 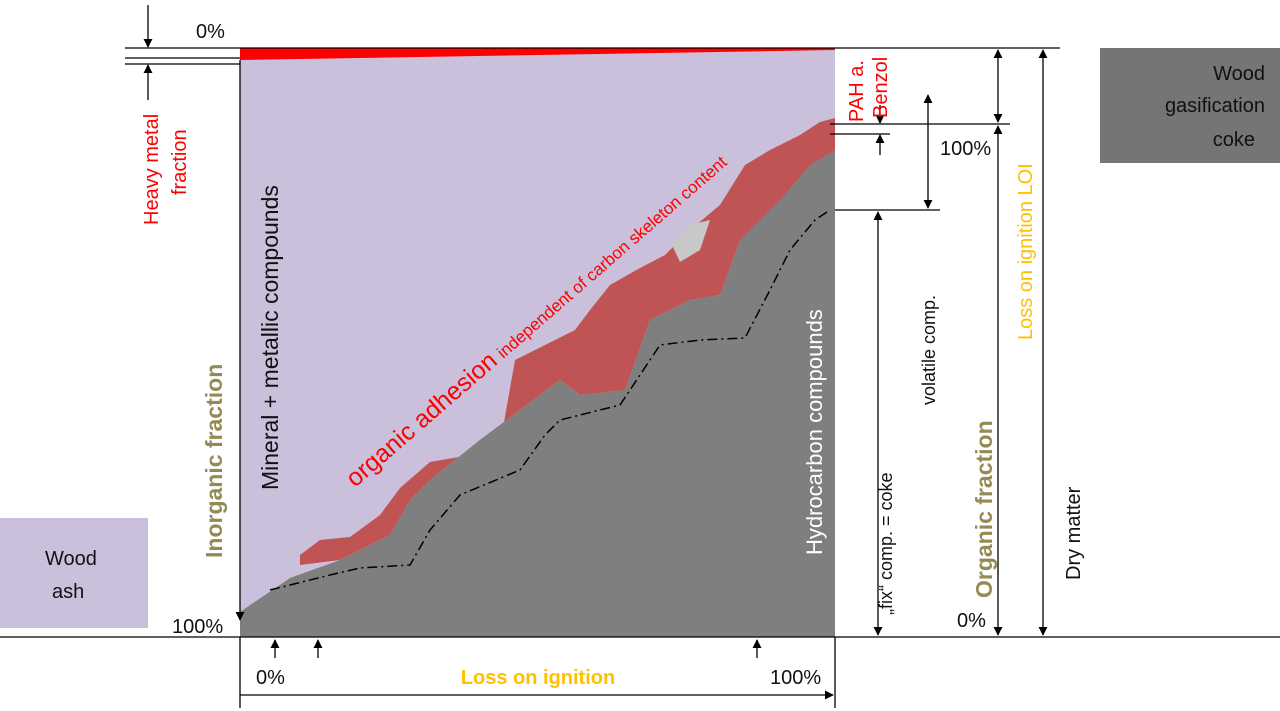 I want to click on inorganic-label: Inorganic fraction, so click(x=214, y=461).